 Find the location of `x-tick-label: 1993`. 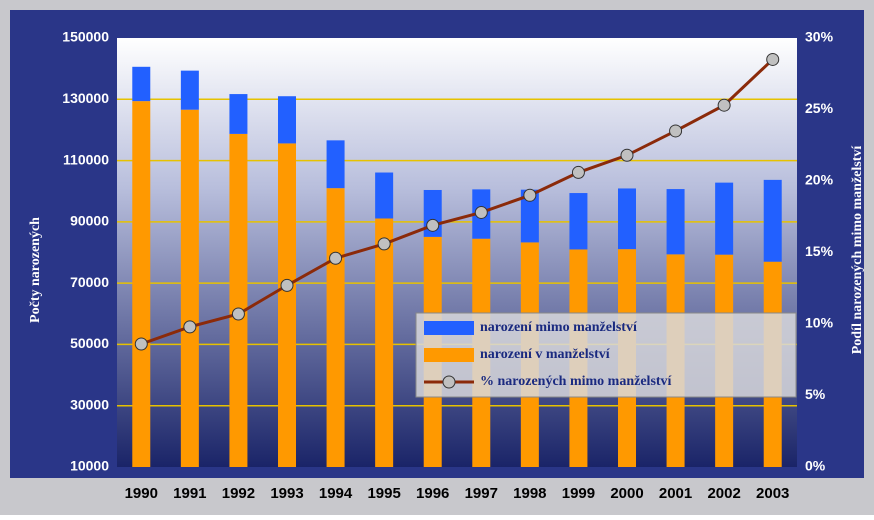

x-tick-label: 1993 is located at coordinates (286, 493).